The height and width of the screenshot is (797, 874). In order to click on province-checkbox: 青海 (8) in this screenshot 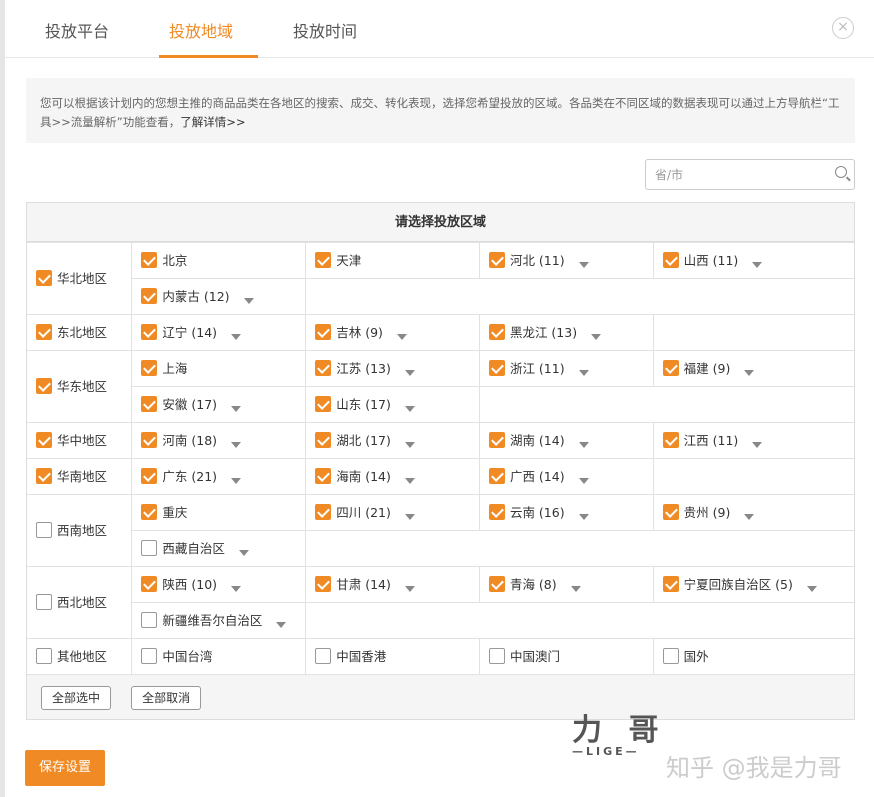, I will do `click(522, 583)`.